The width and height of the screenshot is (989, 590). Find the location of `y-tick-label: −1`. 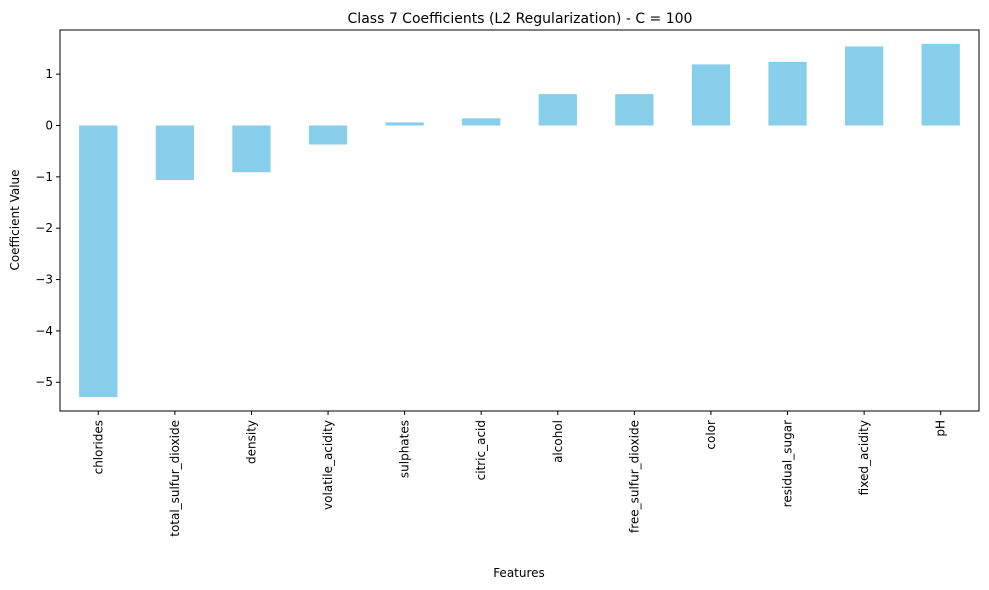

y-tick-label: −1 is located at coordinates (44, 177).